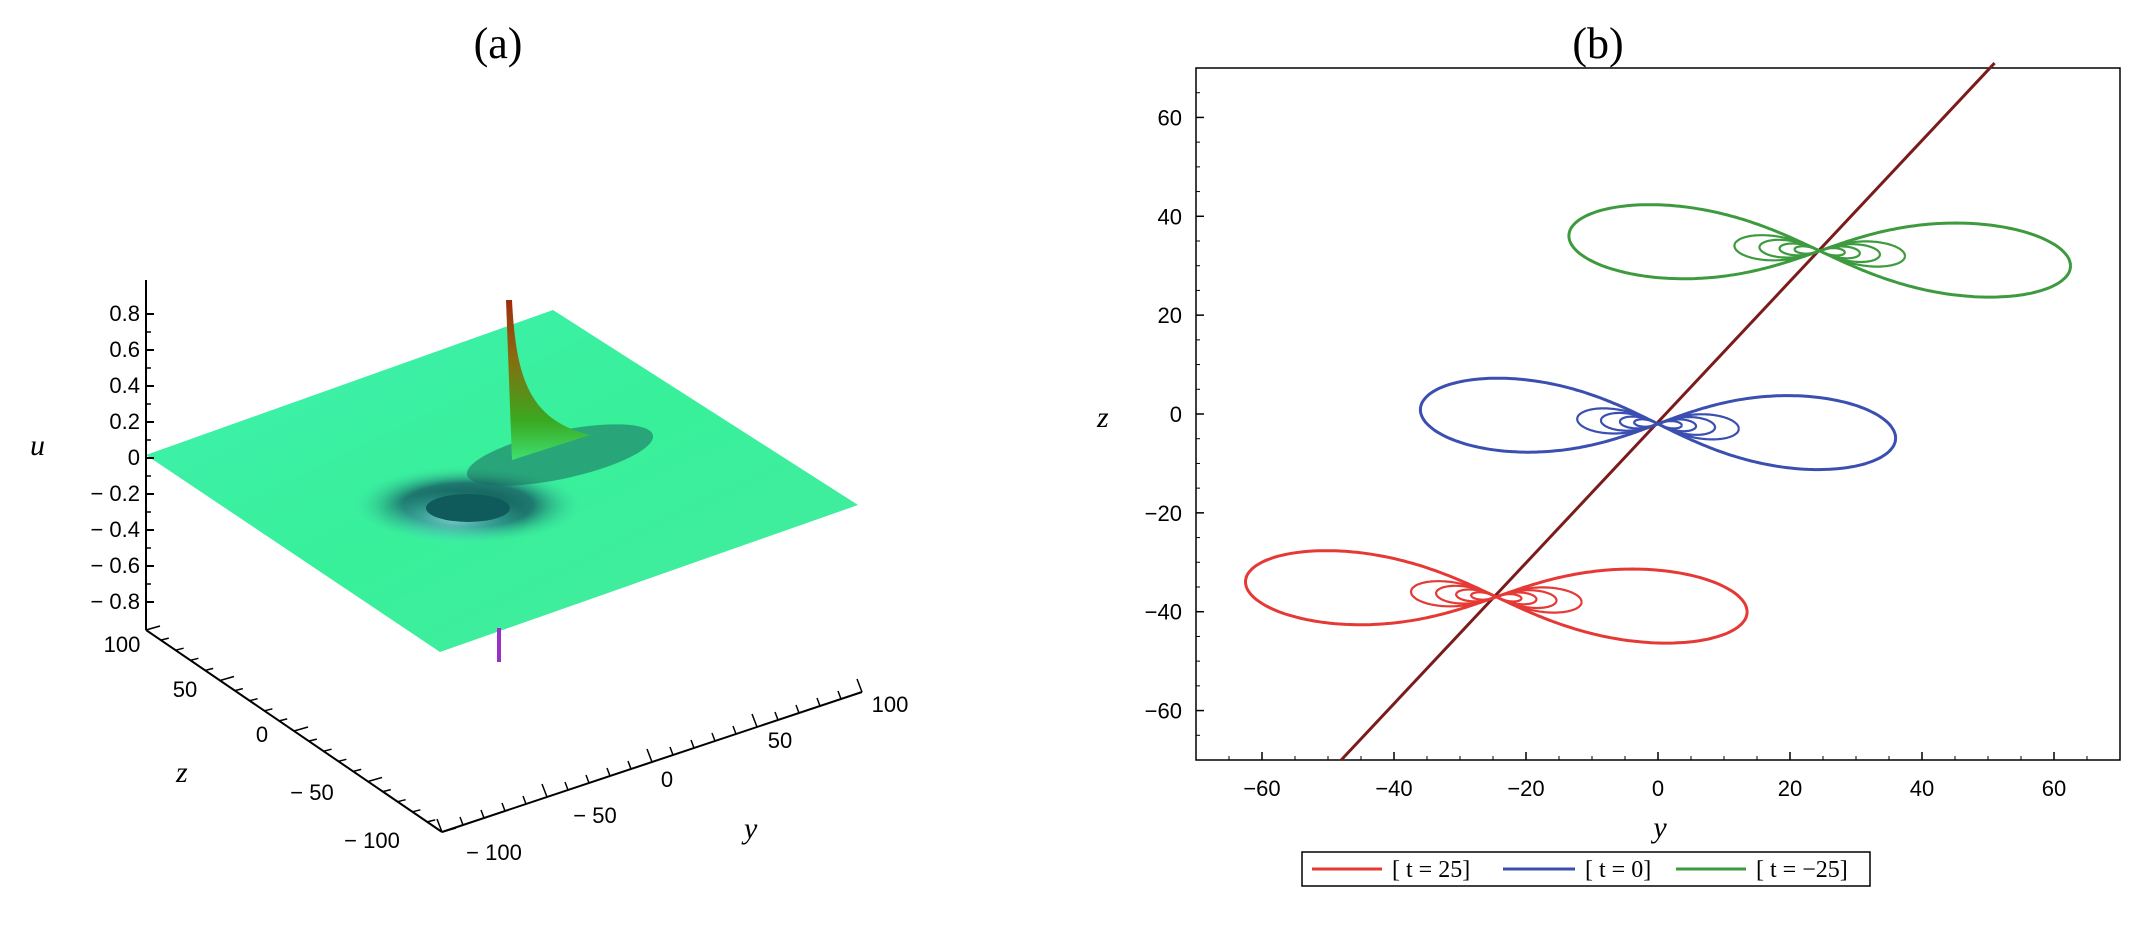 Image resolution: width=2142 pixels, height=932 pixels. I want to click on legend-label: [ t = −25], so click(1802, 870).